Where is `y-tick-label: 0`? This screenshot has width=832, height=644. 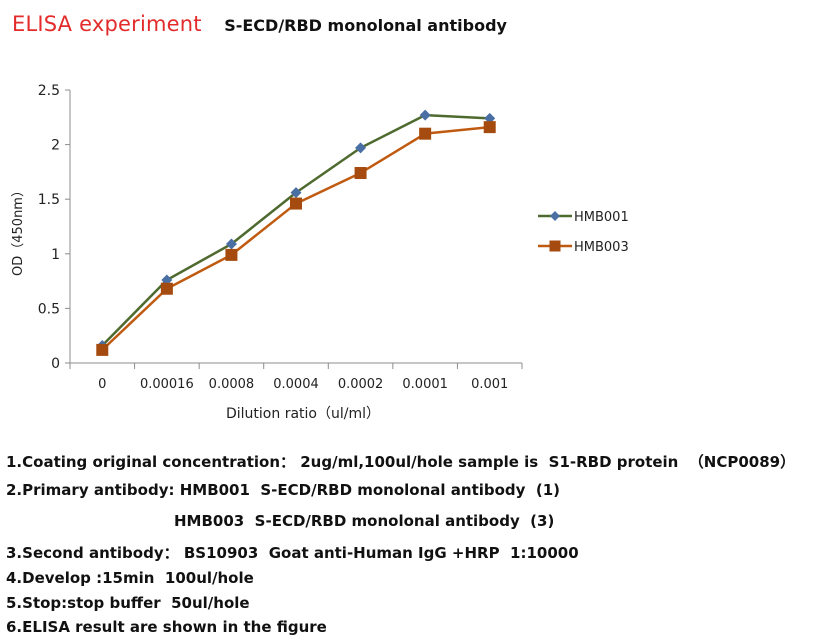
y-tick-label: 0 is located at coordinates (55, 364).